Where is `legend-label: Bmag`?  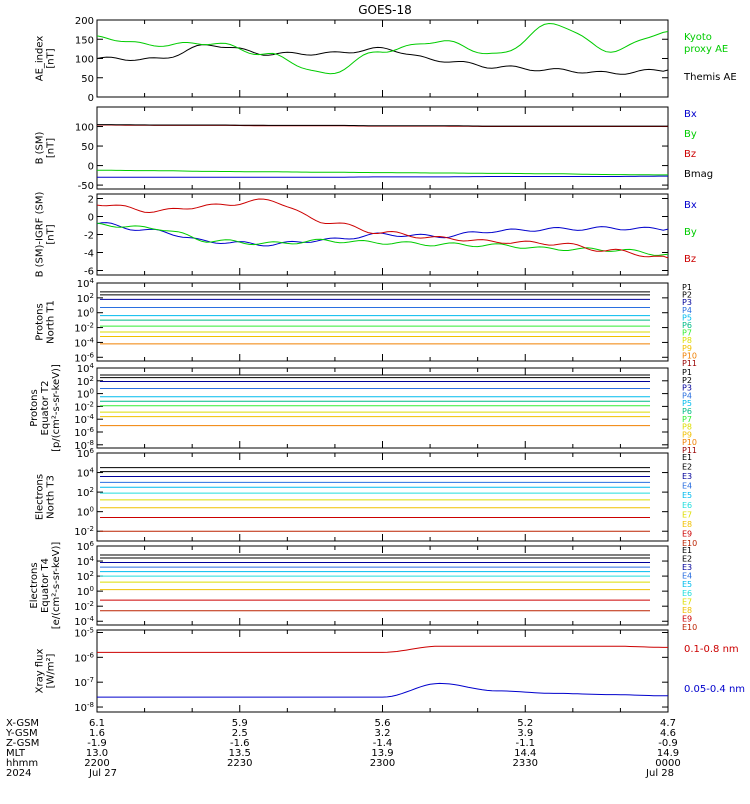 legend-label: Bmag is located at coordinates (698, 174).